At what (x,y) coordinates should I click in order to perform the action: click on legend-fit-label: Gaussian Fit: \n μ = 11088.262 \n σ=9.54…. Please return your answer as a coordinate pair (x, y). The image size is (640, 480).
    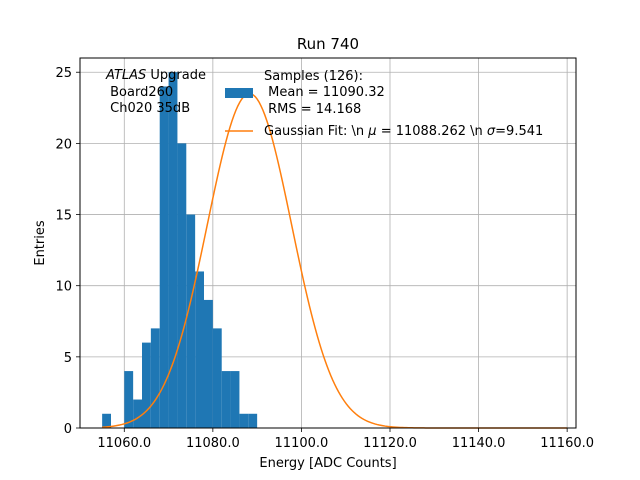
    Looking at the image, I should click on (403, 131).